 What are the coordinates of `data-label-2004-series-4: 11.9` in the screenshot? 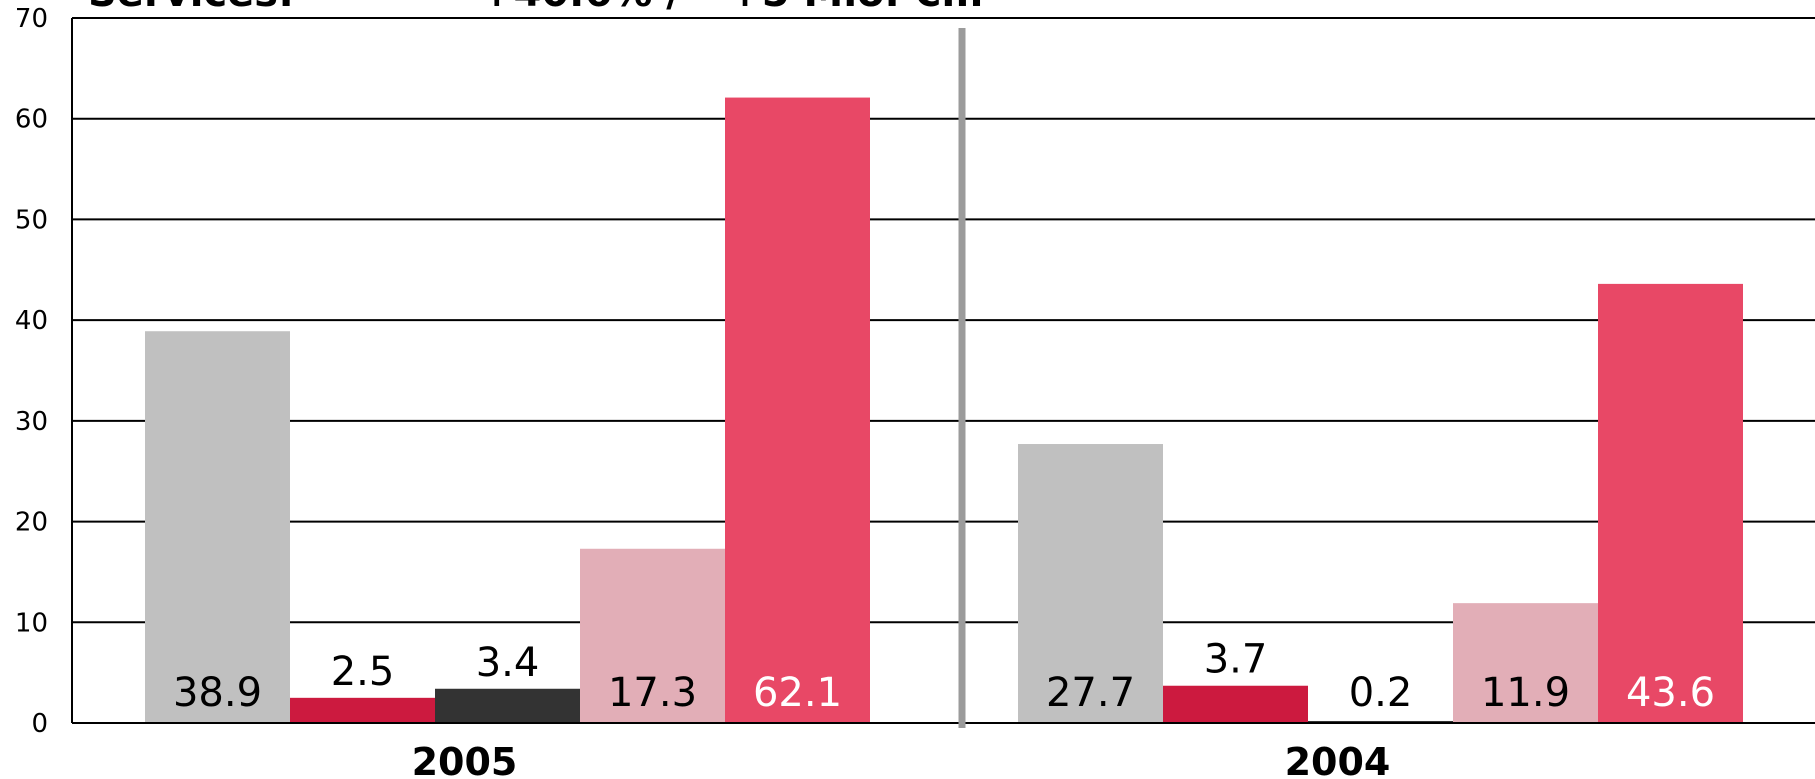 It's located at (1525, 693).